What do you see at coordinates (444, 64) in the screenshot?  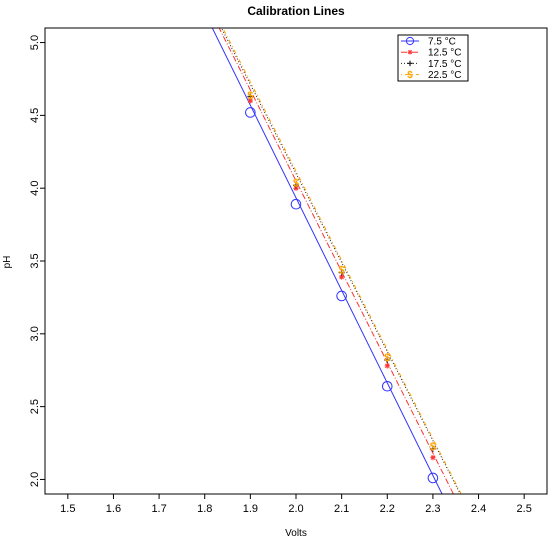 I see `legend-label-2: 17.5 °C` at bounding box center [444, 64].